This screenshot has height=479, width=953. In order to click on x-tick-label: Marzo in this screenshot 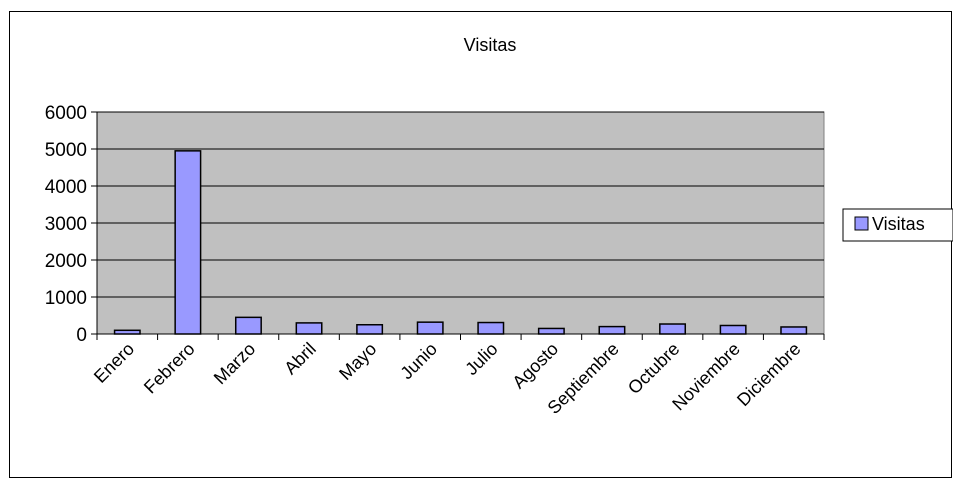, I will do `click(235, 364)`.